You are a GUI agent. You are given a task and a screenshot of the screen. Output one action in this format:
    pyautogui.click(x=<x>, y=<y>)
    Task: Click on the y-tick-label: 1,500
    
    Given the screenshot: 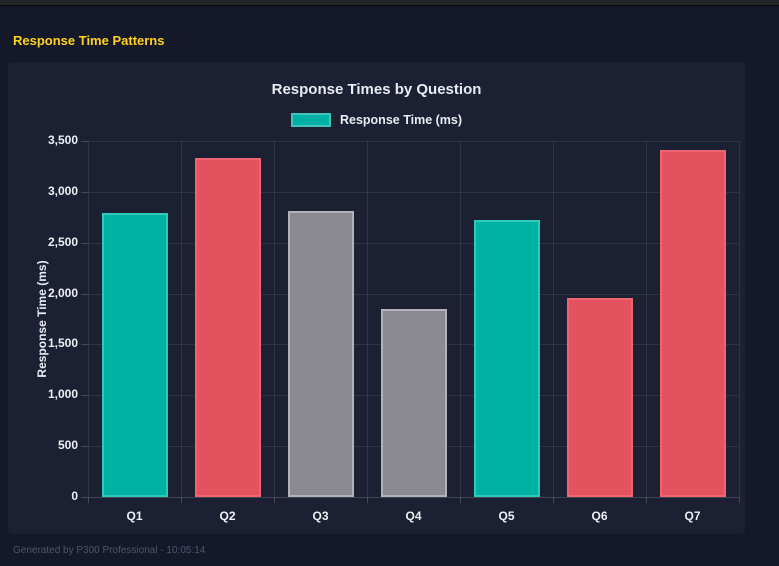 What is the action you would take?
    pyautogui.click(x=62, y=343)
    